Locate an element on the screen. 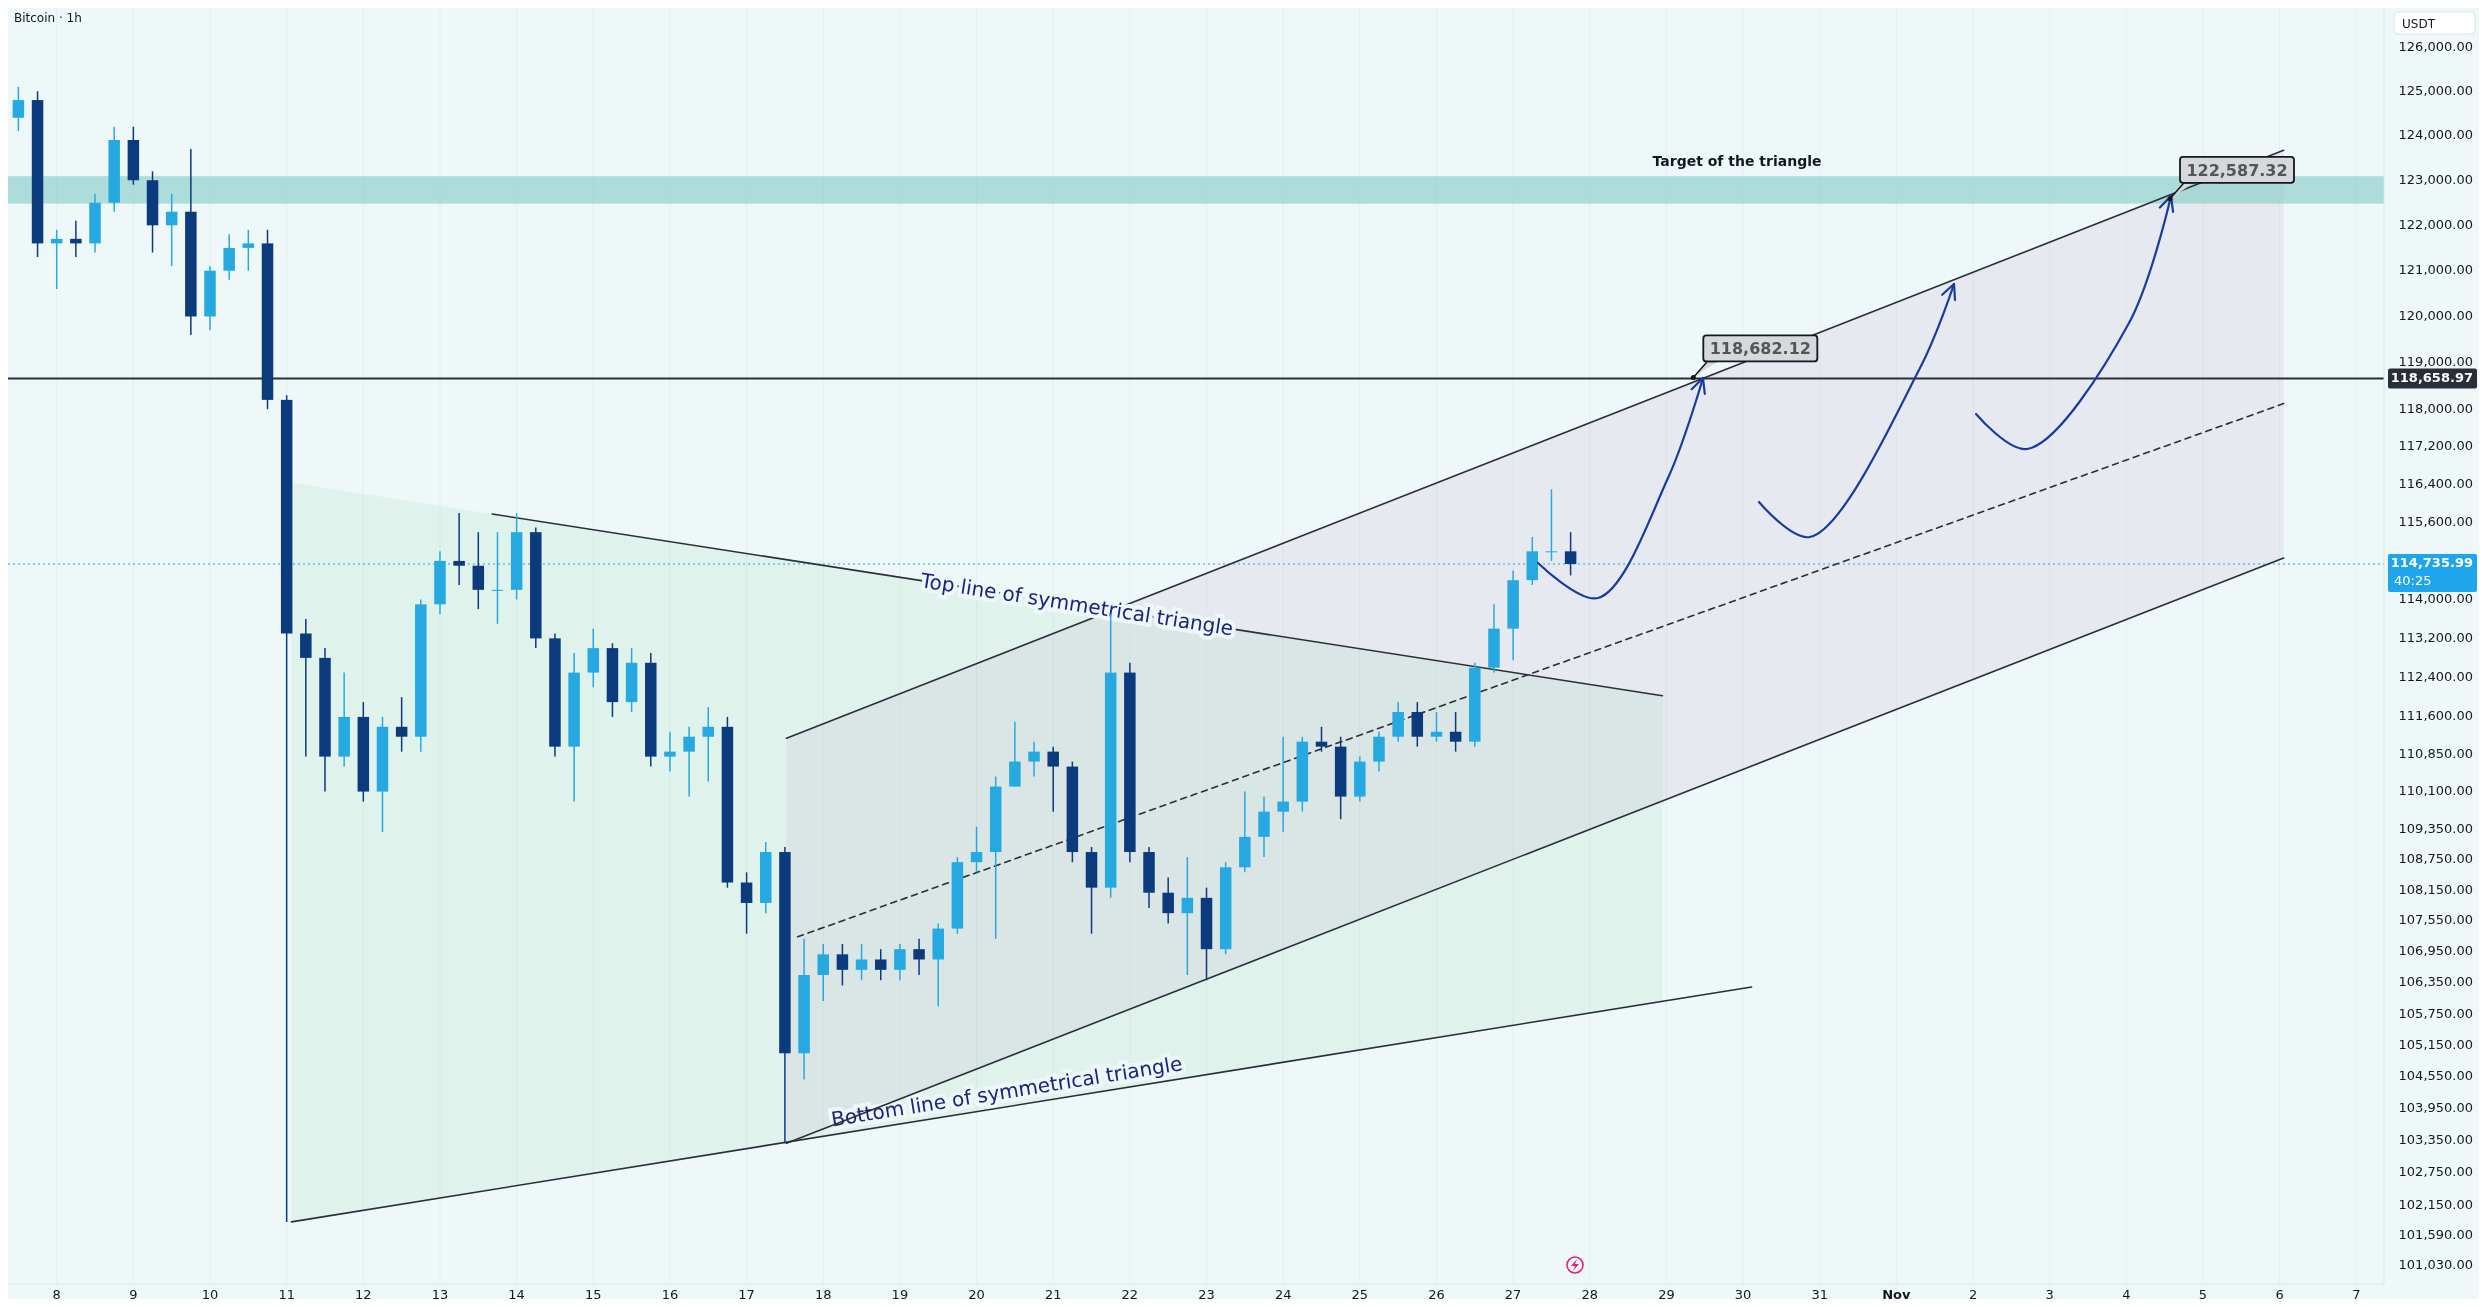 Image resolution: width=2487 pixels, height=1307 pixels. y-tick-label: 114,000.00 is located at coordinates (2435, 599).